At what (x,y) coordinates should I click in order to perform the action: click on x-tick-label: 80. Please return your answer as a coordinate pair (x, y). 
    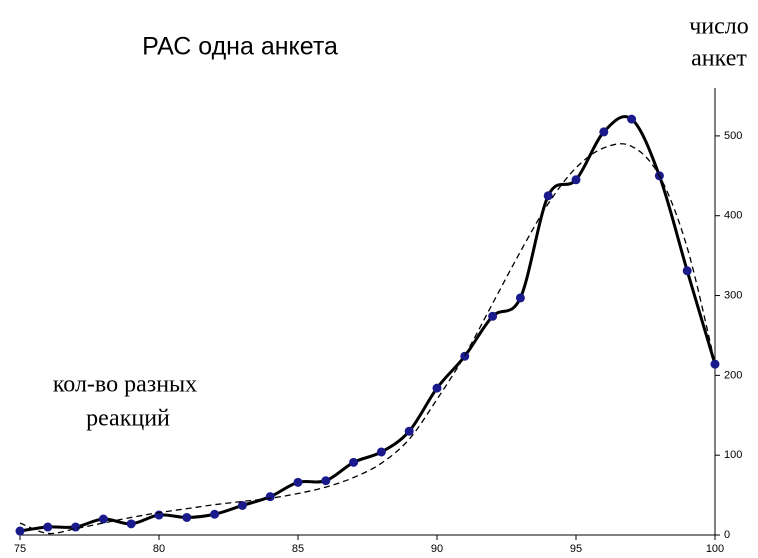
    Looking at the image, I should click on (159, 549).